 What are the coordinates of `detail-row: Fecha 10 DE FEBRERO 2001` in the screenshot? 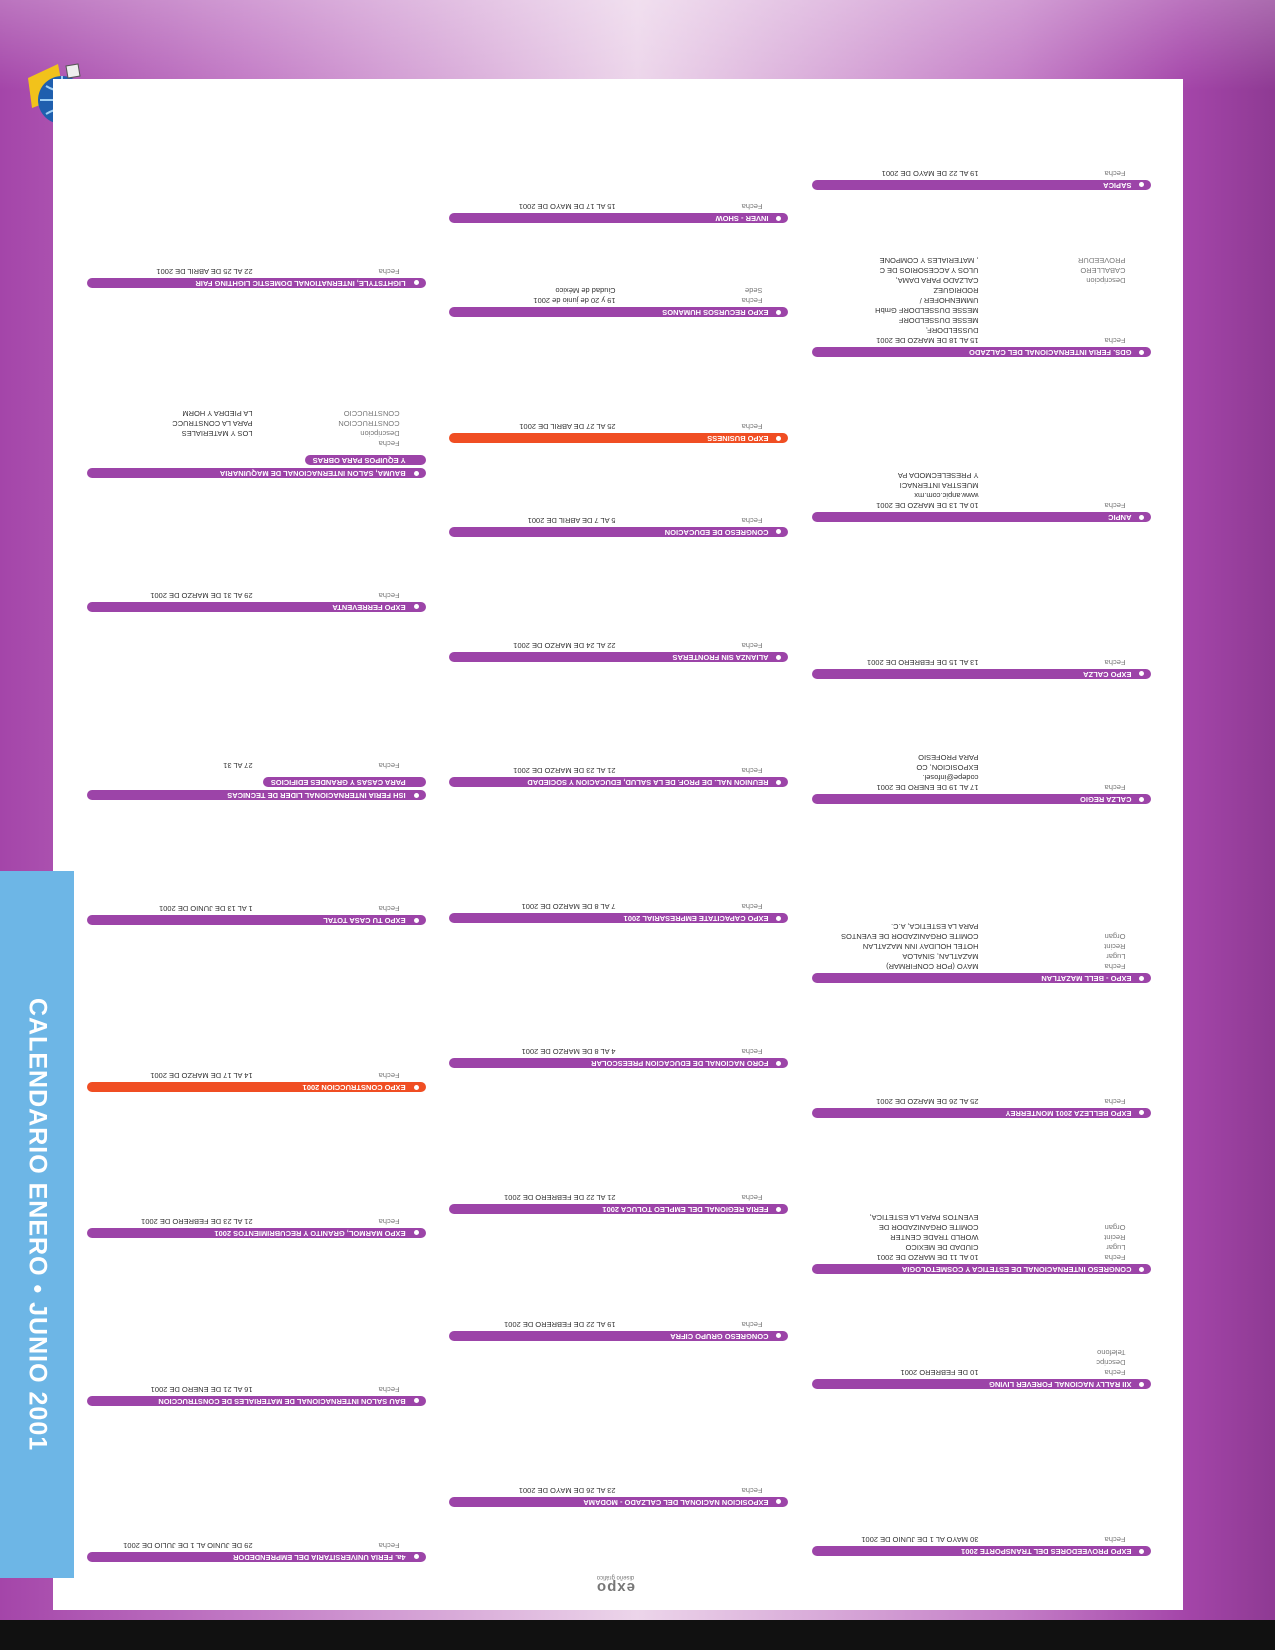 It's located at (981, 1372).